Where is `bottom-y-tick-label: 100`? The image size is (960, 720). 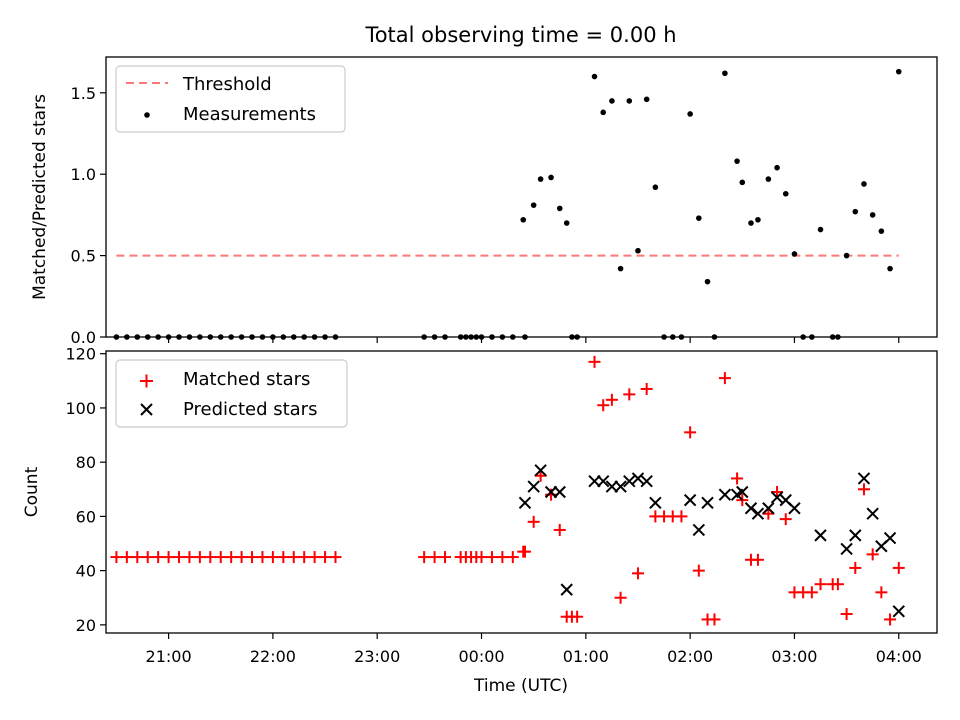 bottom-y-tick-label: 100 is located at coordinates (80, 408).